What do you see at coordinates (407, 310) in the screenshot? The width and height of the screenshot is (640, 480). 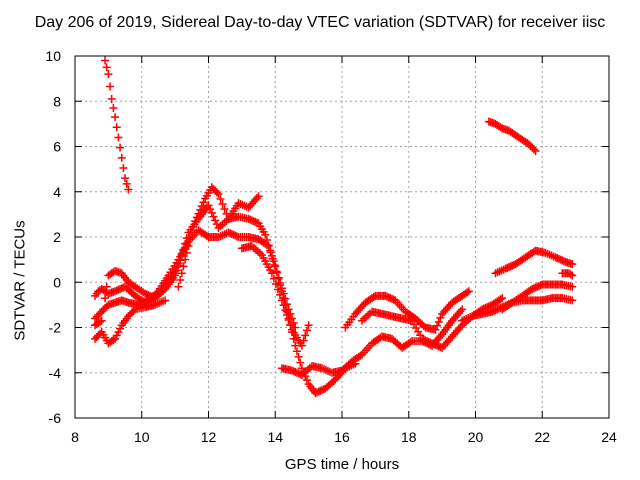 I see `series-s9` at bounding box center [407, 310].